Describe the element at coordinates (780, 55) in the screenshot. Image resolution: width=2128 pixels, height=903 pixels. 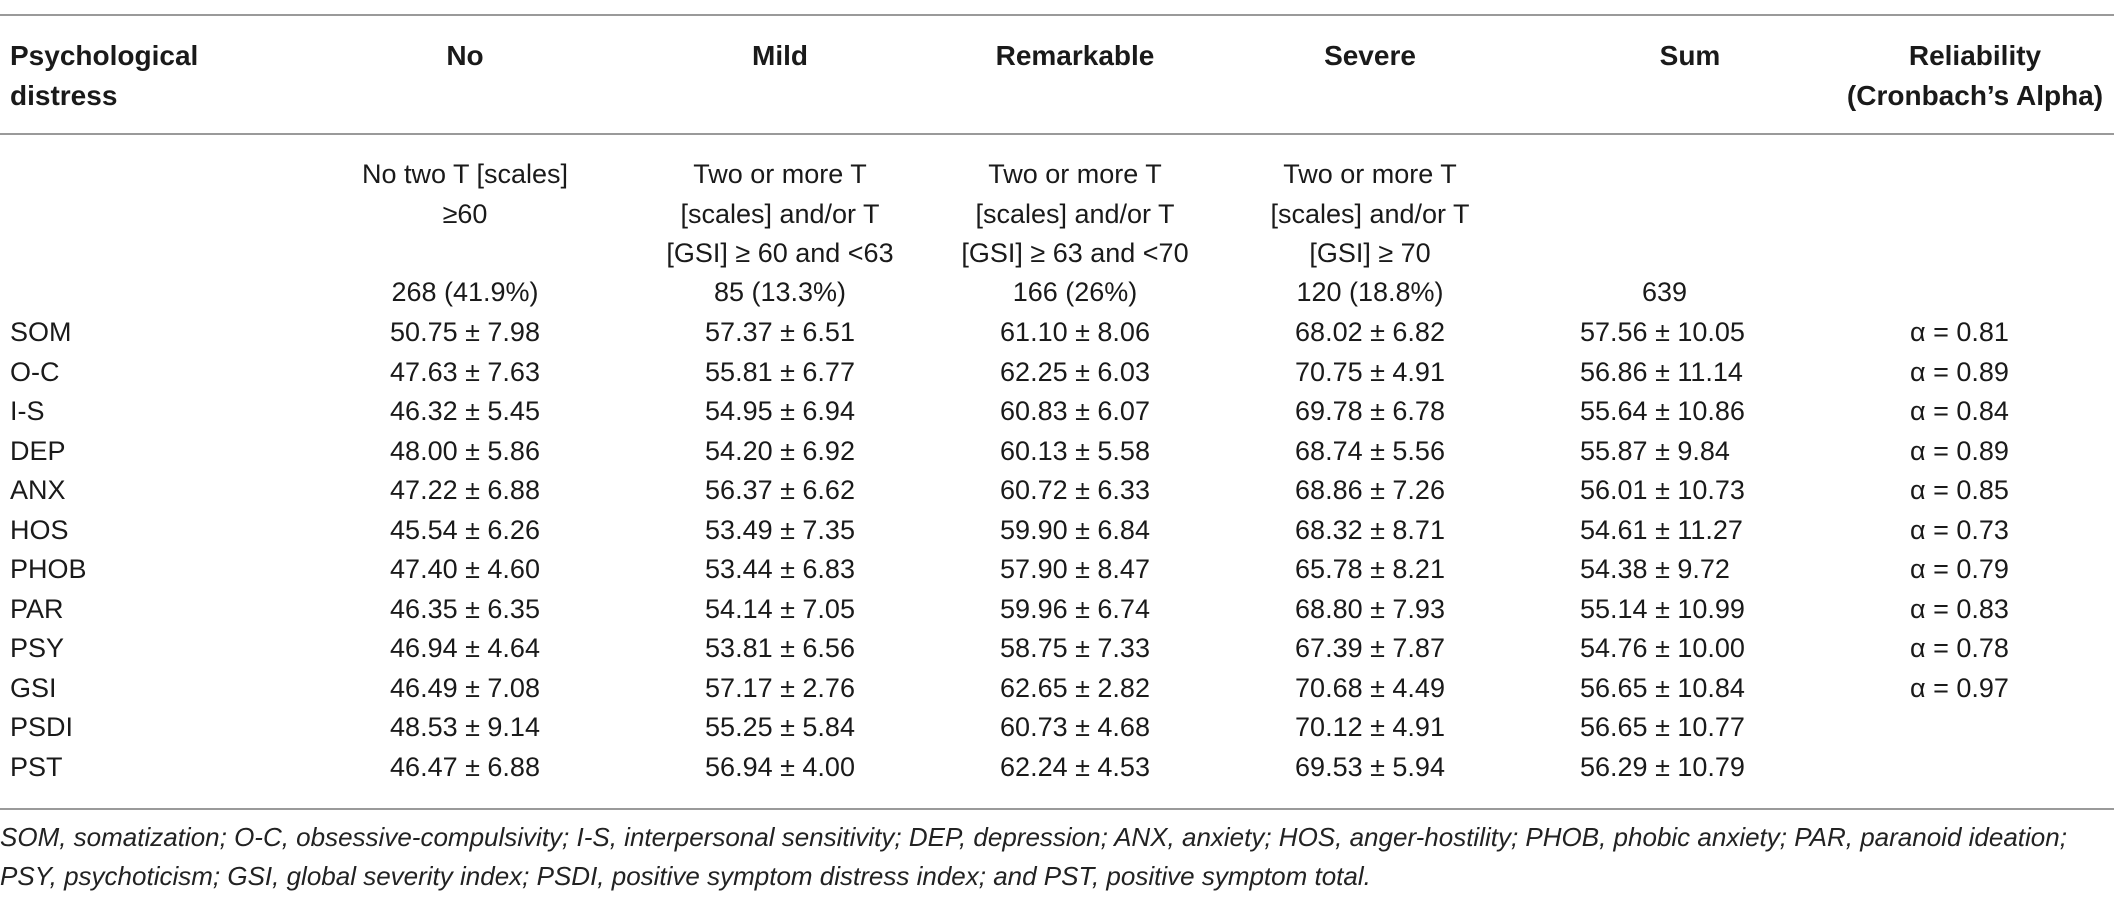
I see `header-mild: Mild` at that location.